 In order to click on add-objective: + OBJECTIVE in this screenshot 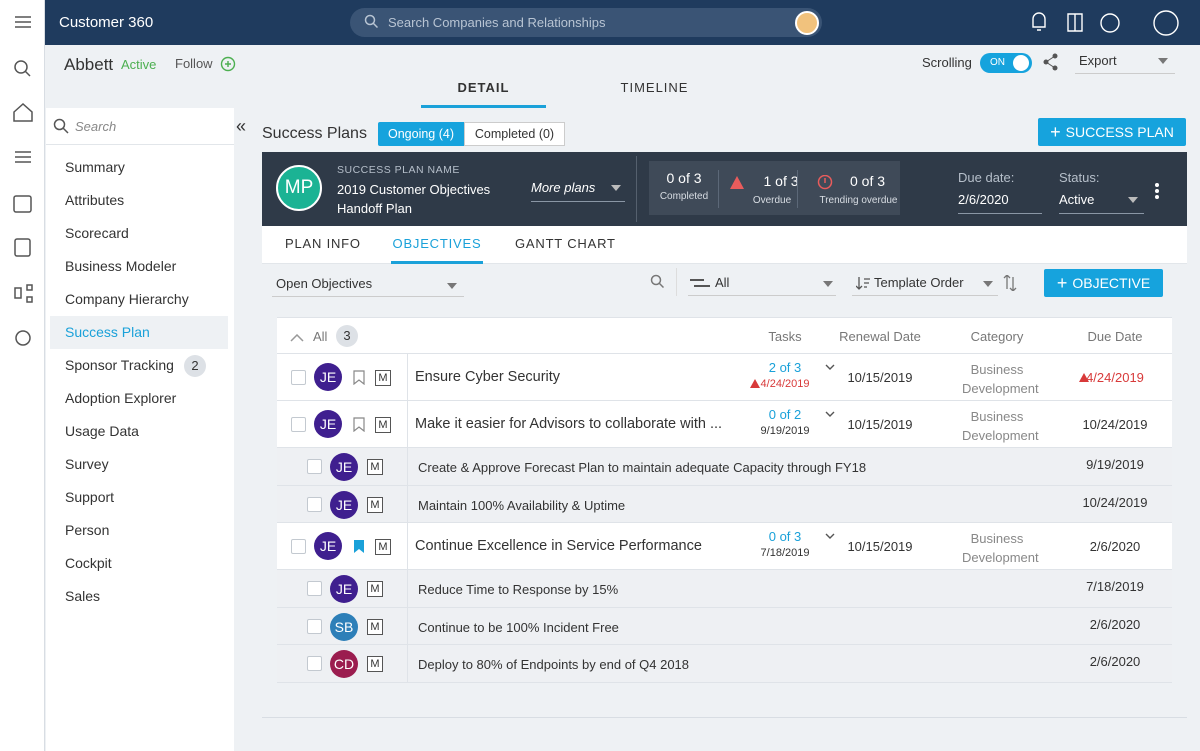, I will do `click(1103, 283)`.